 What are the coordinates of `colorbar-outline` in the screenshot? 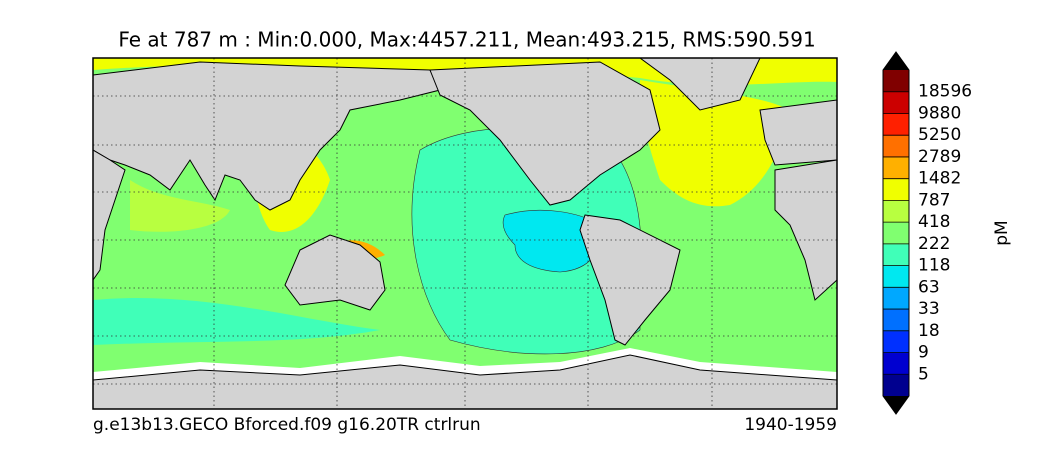 It's located at (896, 233).